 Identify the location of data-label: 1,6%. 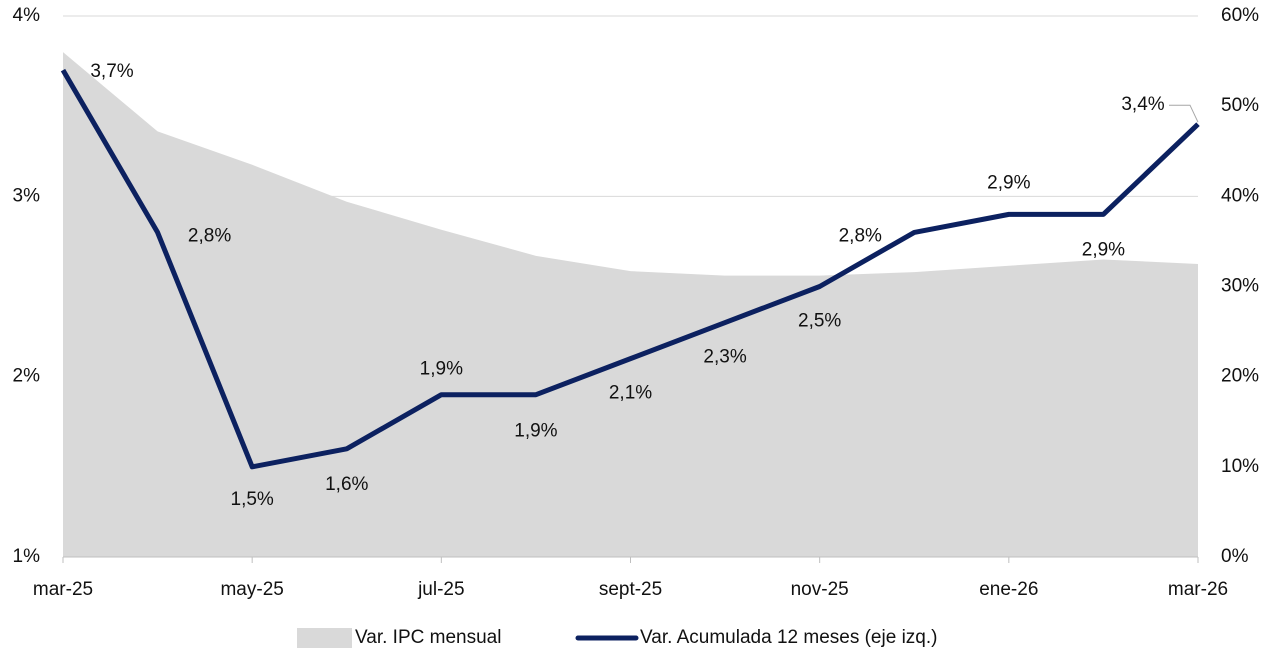
(346, 484).